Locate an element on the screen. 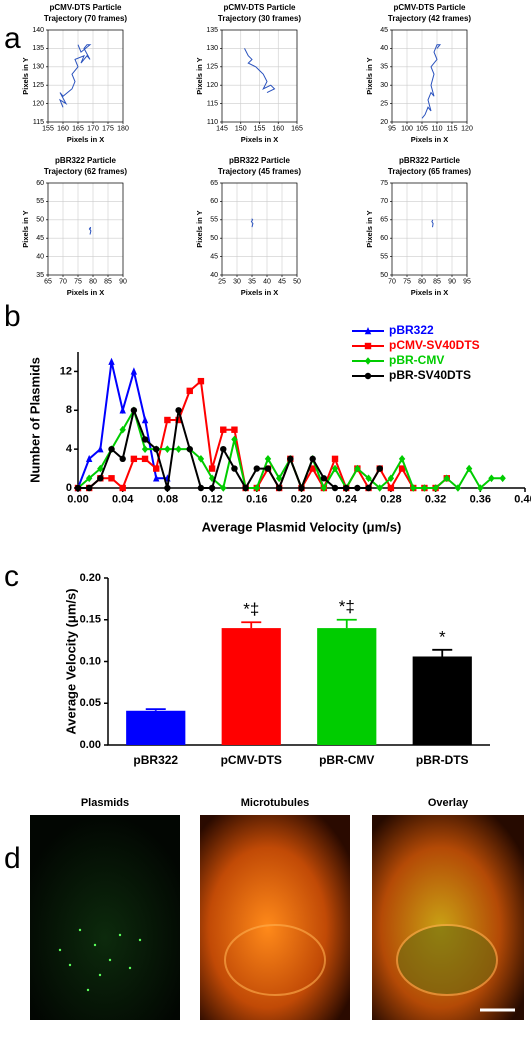 This screenshot has height=1050, width=531. plasmid-dots is located at coordinates (100, 960).